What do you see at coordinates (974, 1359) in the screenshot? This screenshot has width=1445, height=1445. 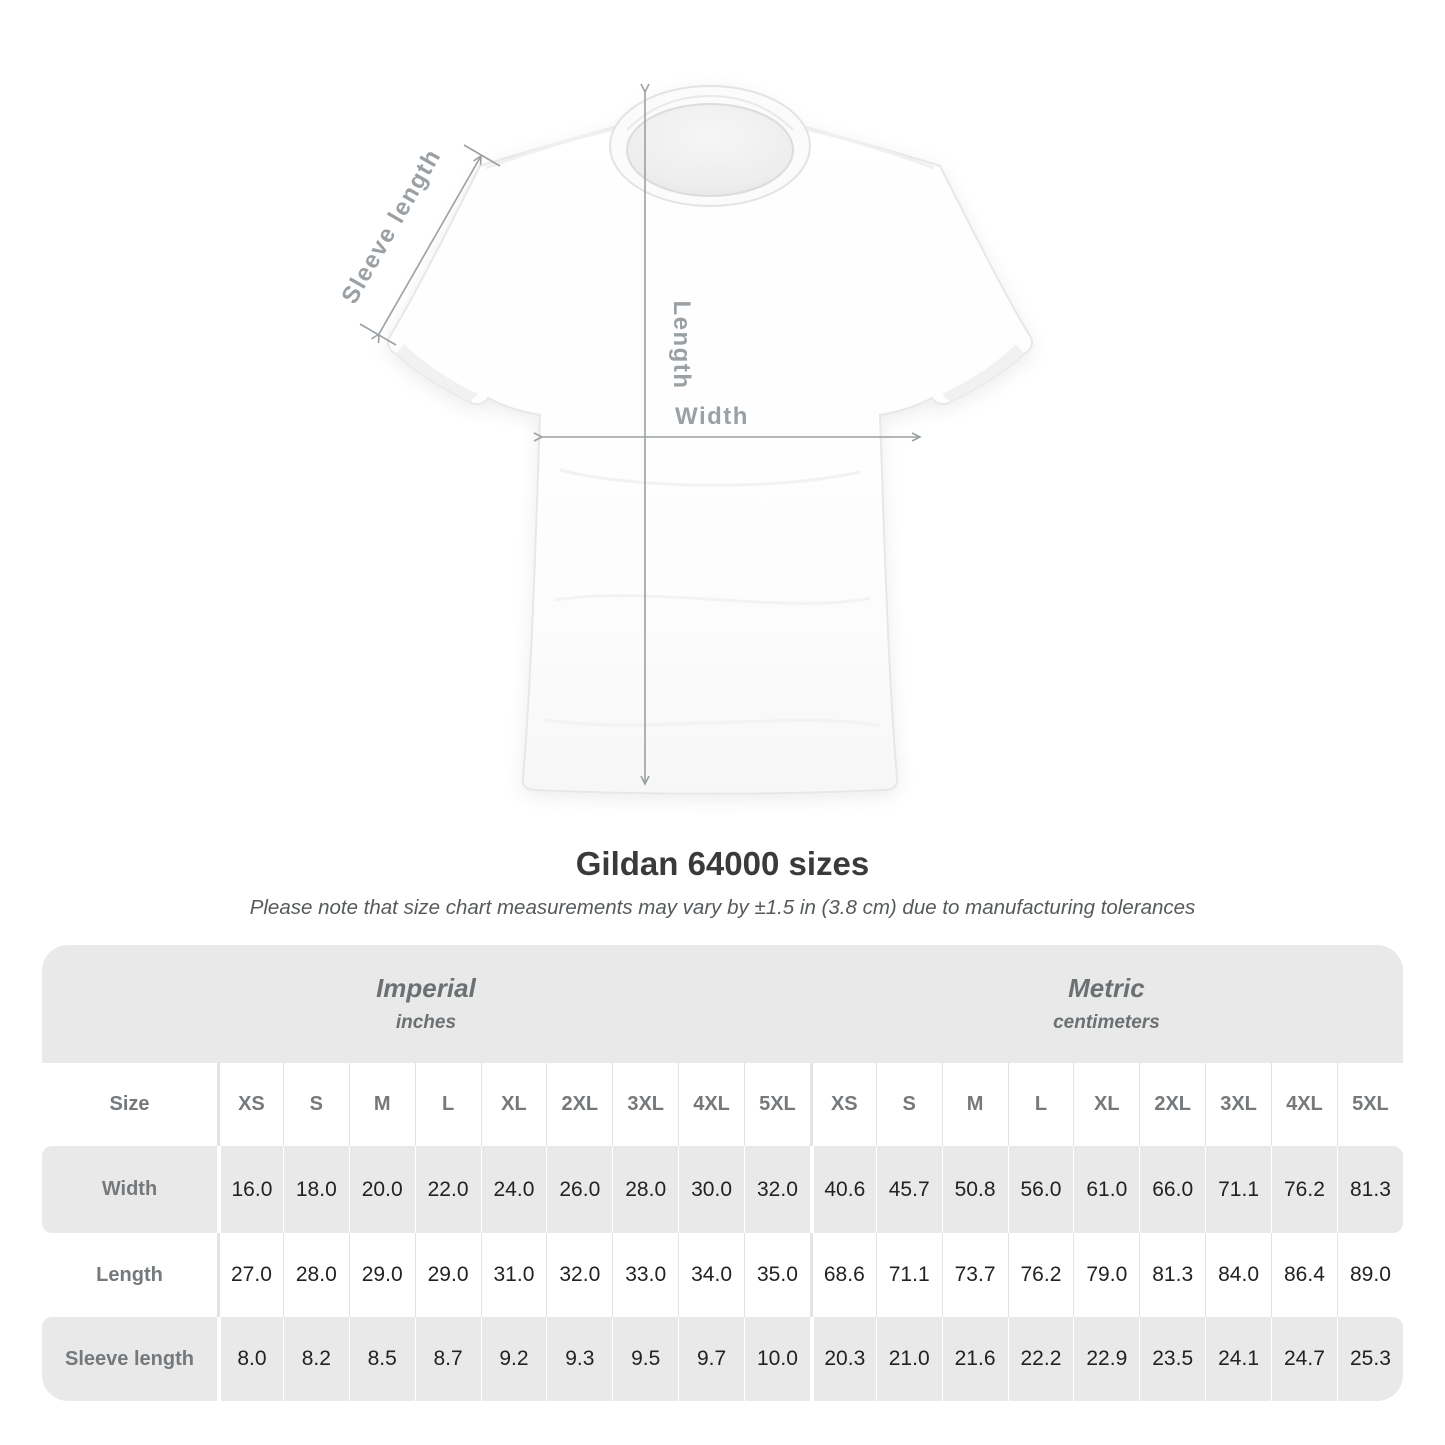 I see `cell-sleeve_length-metric-m: 21.6` at bounding box center [974, 1359].